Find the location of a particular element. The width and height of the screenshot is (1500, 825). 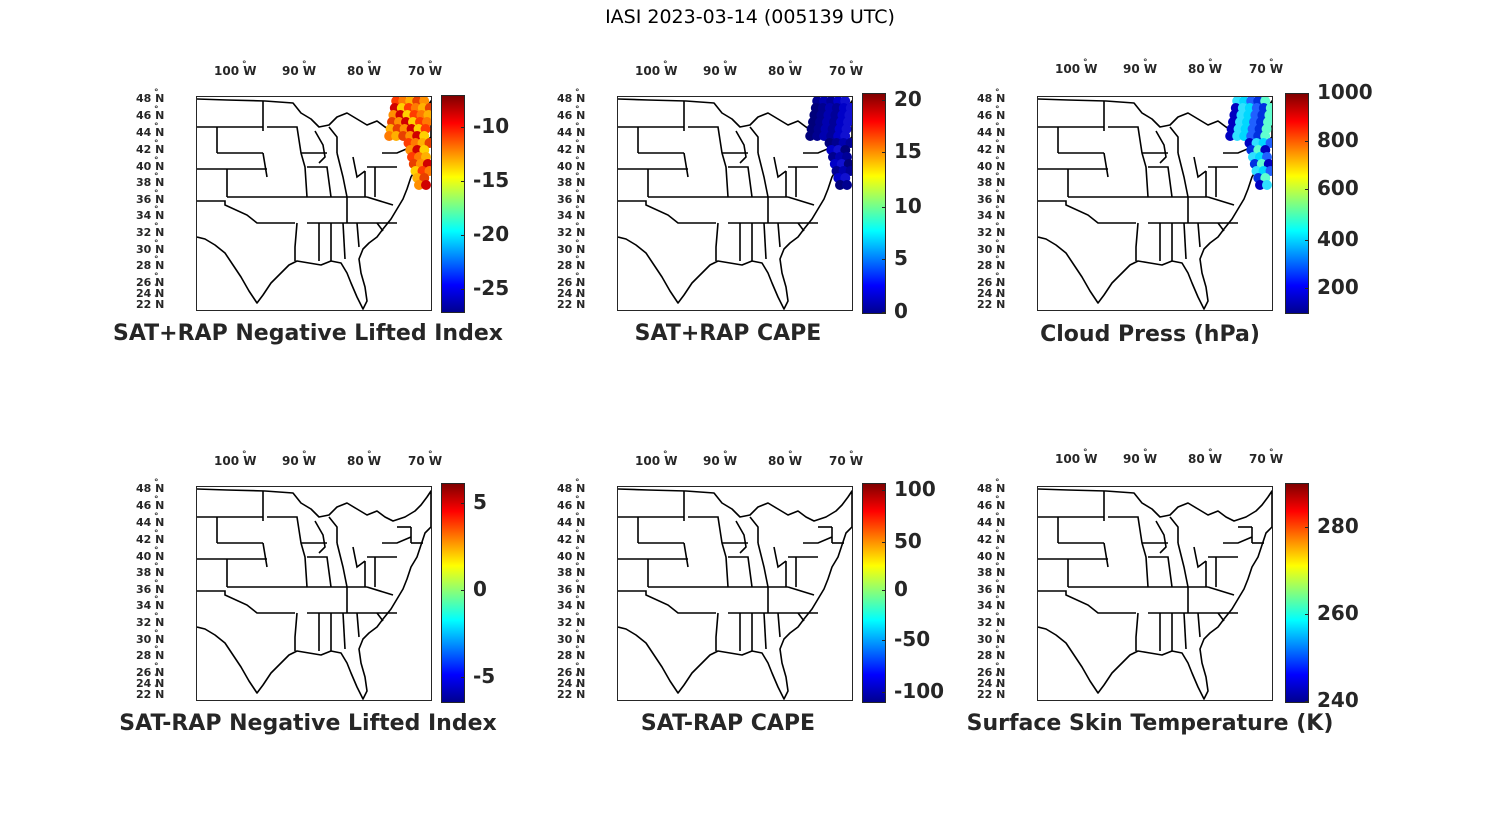

latitude-tick-label: 44 N is located at coordinates (571, 132).